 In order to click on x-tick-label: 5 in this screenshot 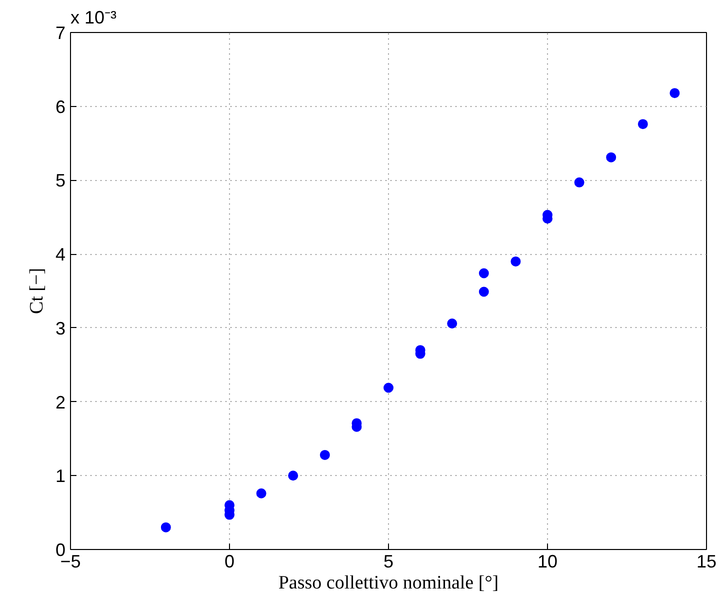, I will do `click(388, 562)`.